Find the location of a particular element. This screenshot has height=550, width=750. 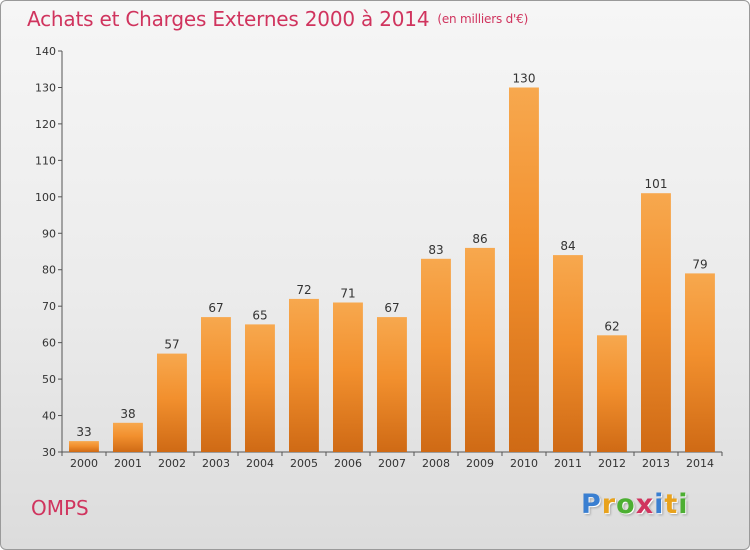

y-tick-label: 80 is located at coordinates (49, 270).